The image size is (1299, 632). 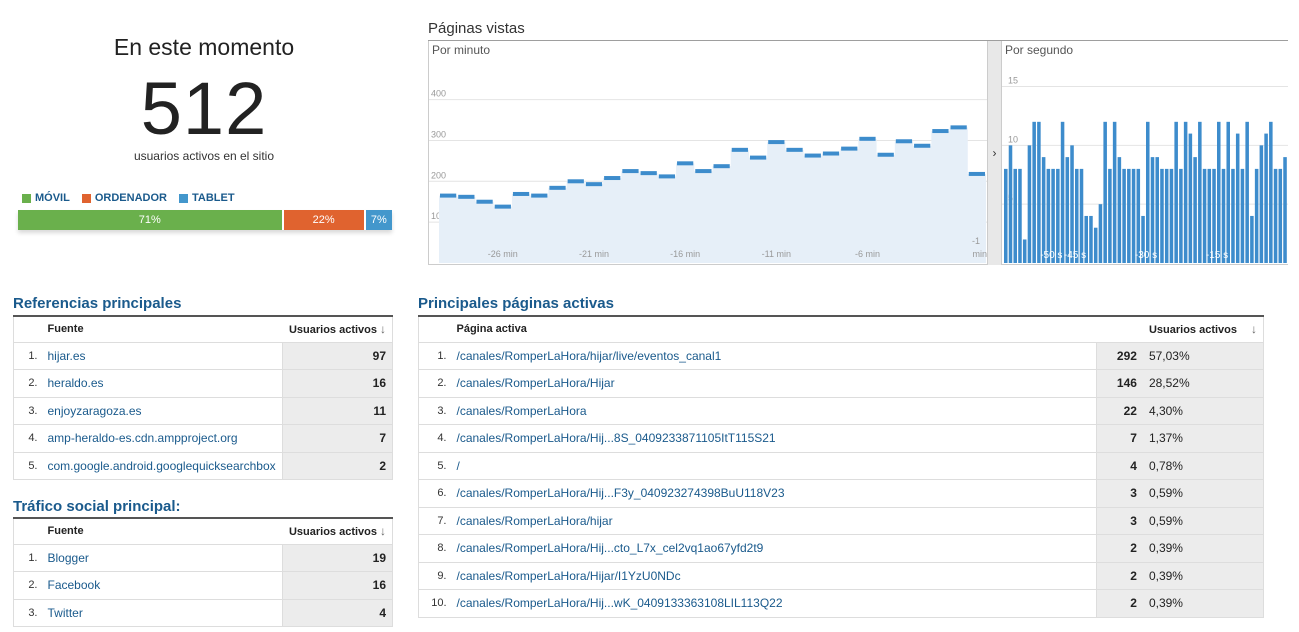 I want to click on page-link: /, so click(x=773, y=466).